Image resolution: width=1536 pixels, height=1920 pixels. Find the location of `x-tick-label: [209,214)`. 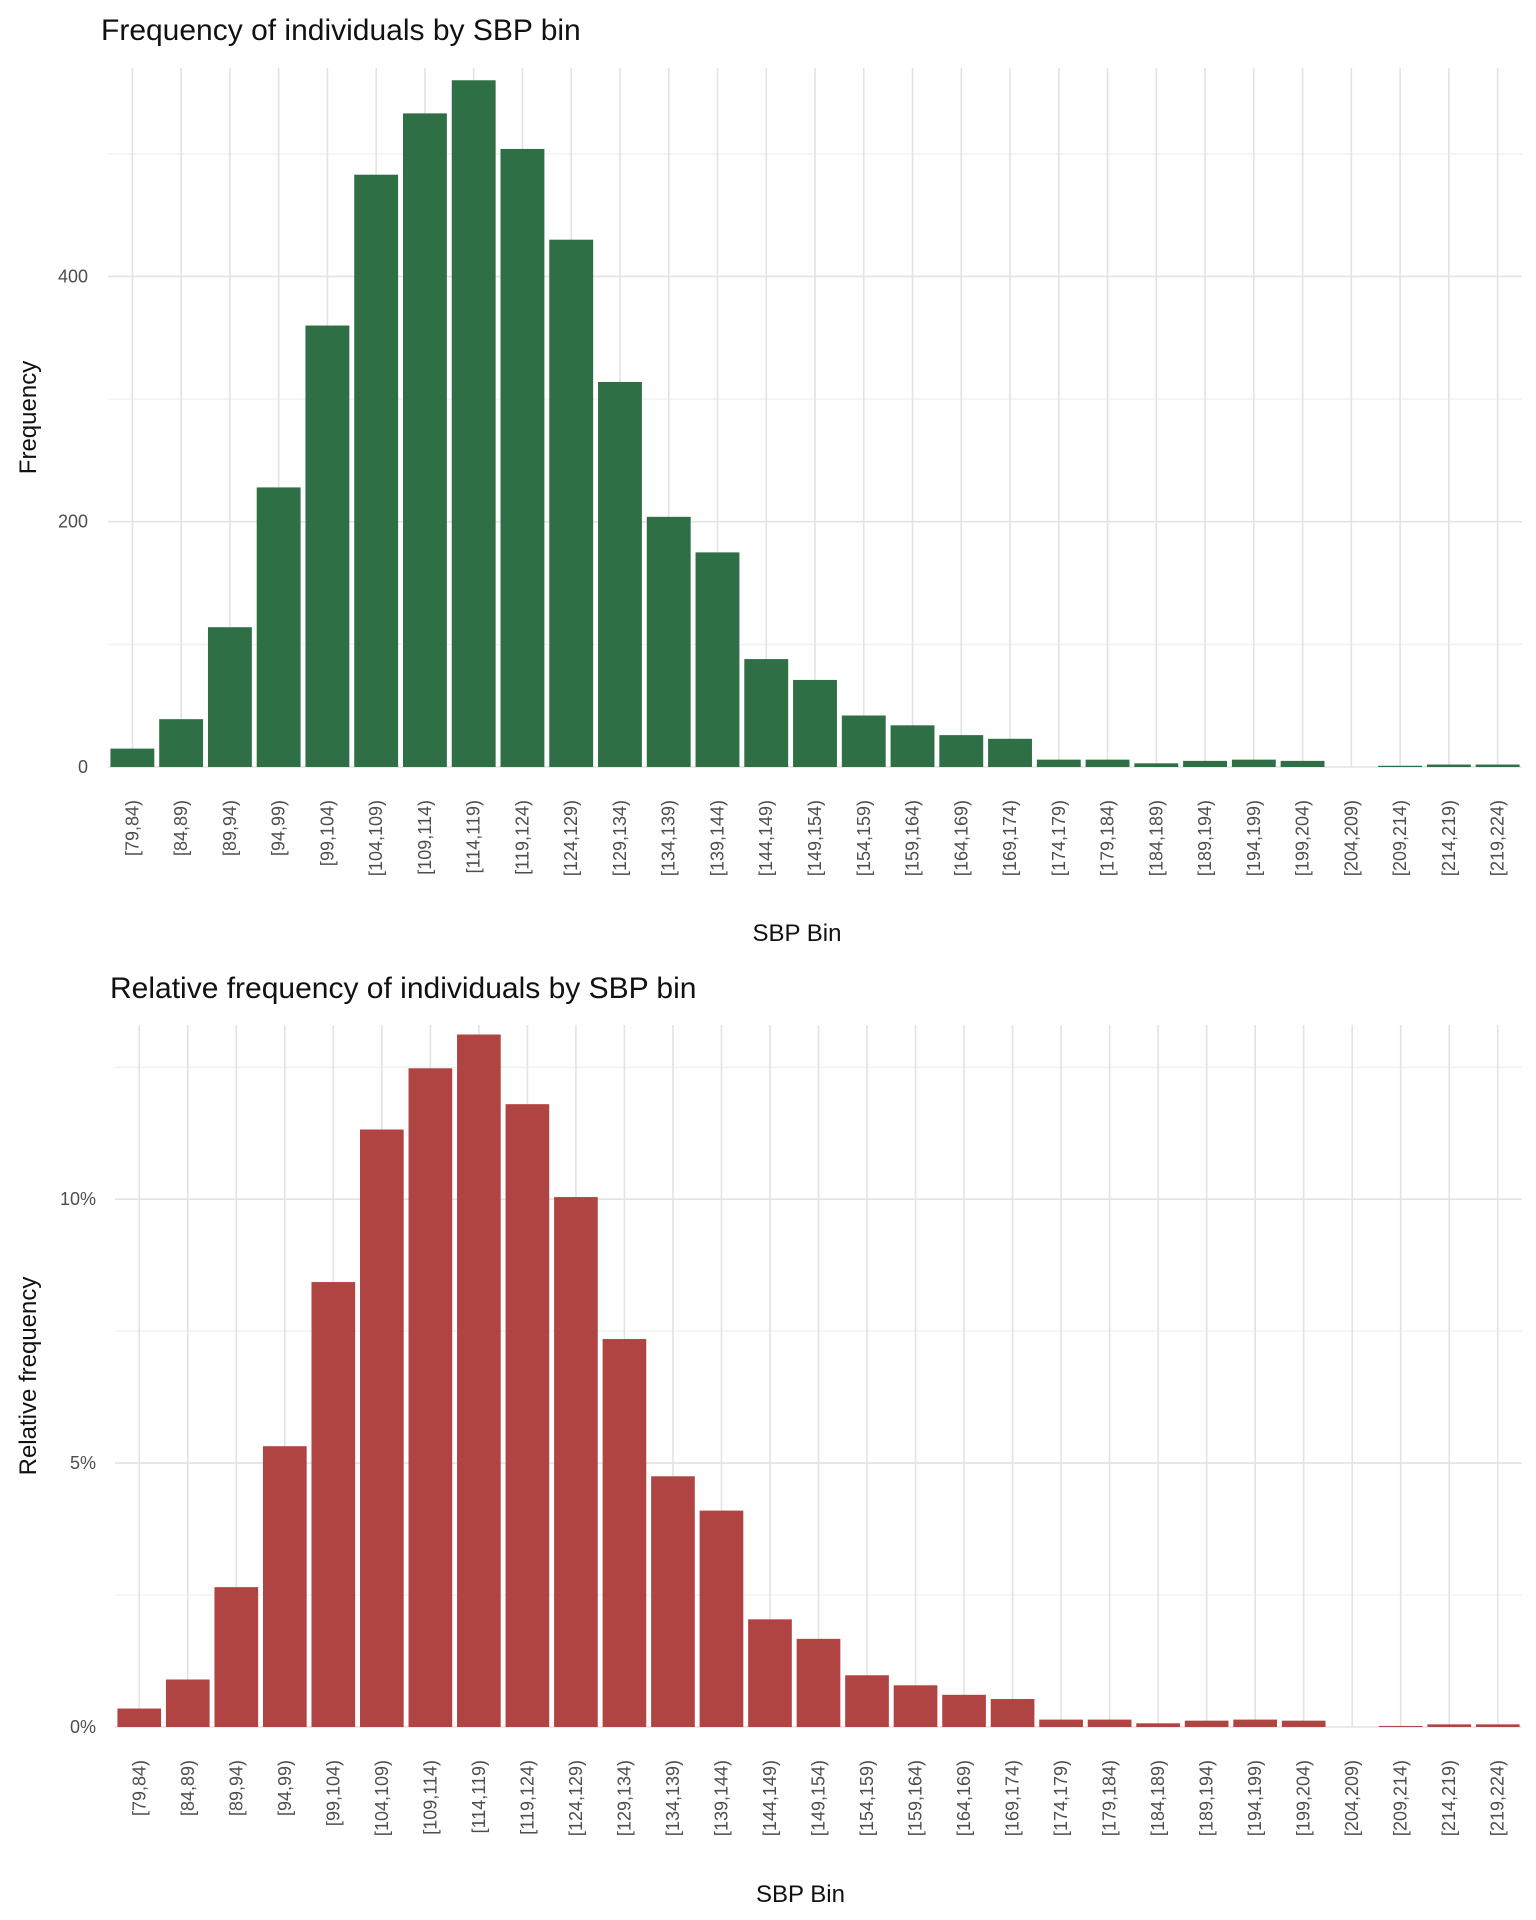

x-tick-label: [209,214) is located at coordinates (1400, 838).